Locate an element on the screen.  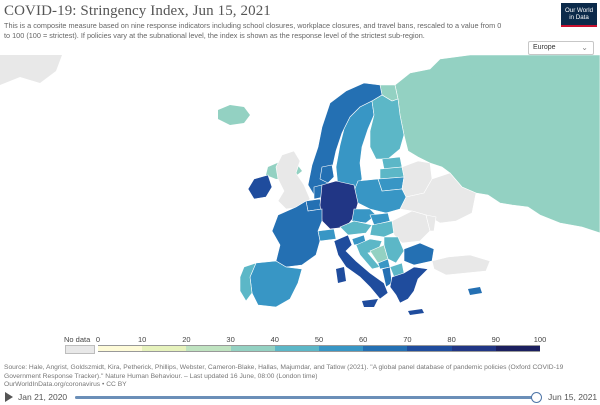
chart-title: COVID-19: Stringency Index, Jun 15, 2021 is located at coordinates (137, 11).